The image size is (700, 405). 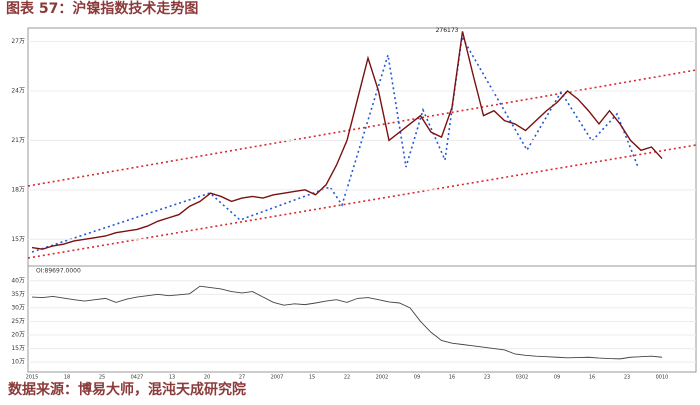 I want to click on x-tick-label: 2007, so click(x=277, y=378).